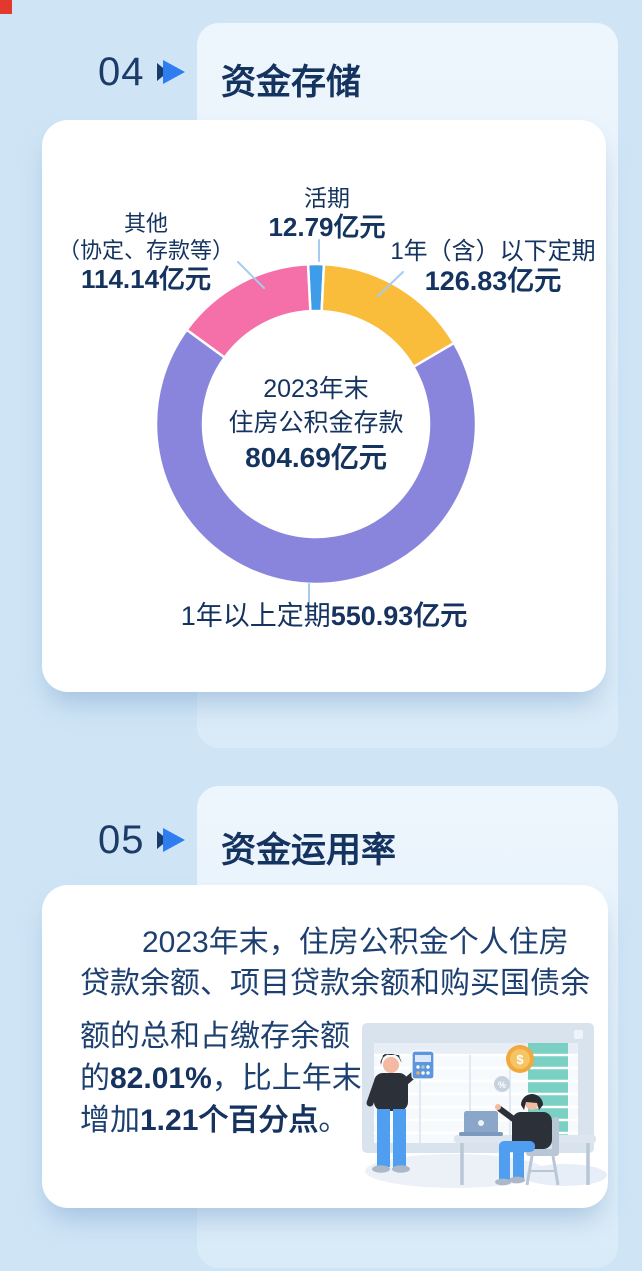 The image size is (642, 1271). I want to click on calculator-icon, so click(423, 1065).